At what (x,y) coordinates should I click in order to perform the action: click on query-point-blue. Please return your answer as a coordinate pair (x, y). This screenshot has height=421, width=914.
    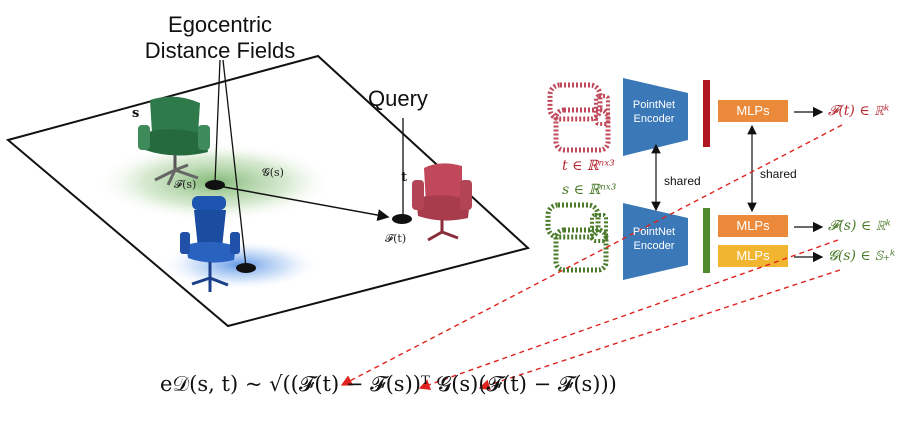
    Looking at the image, I should click on (246, 268).